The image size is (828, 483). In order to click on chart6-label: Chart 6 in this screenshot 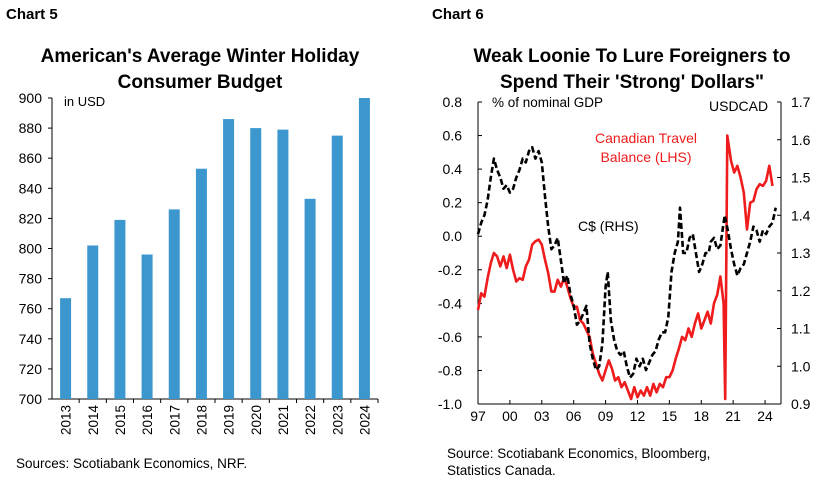, I will do `click(458, 14)`.